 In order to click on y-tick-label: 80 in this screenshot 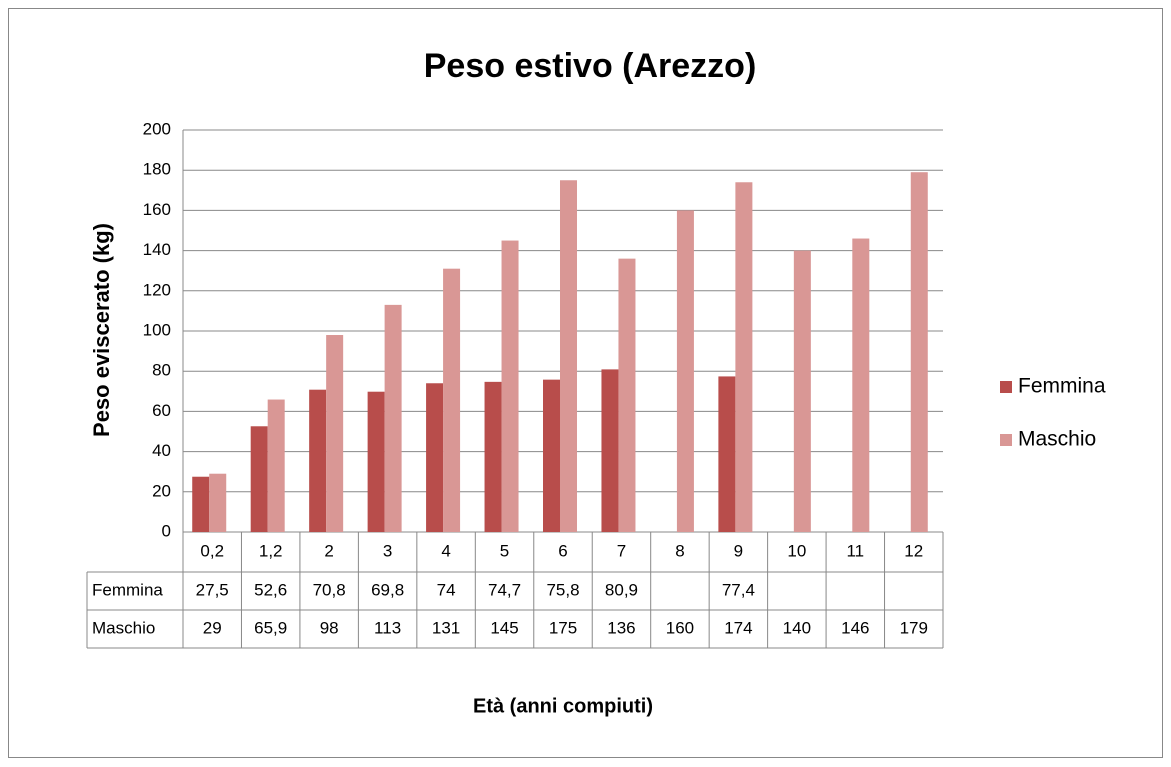, I will do `click(161, 370)`.